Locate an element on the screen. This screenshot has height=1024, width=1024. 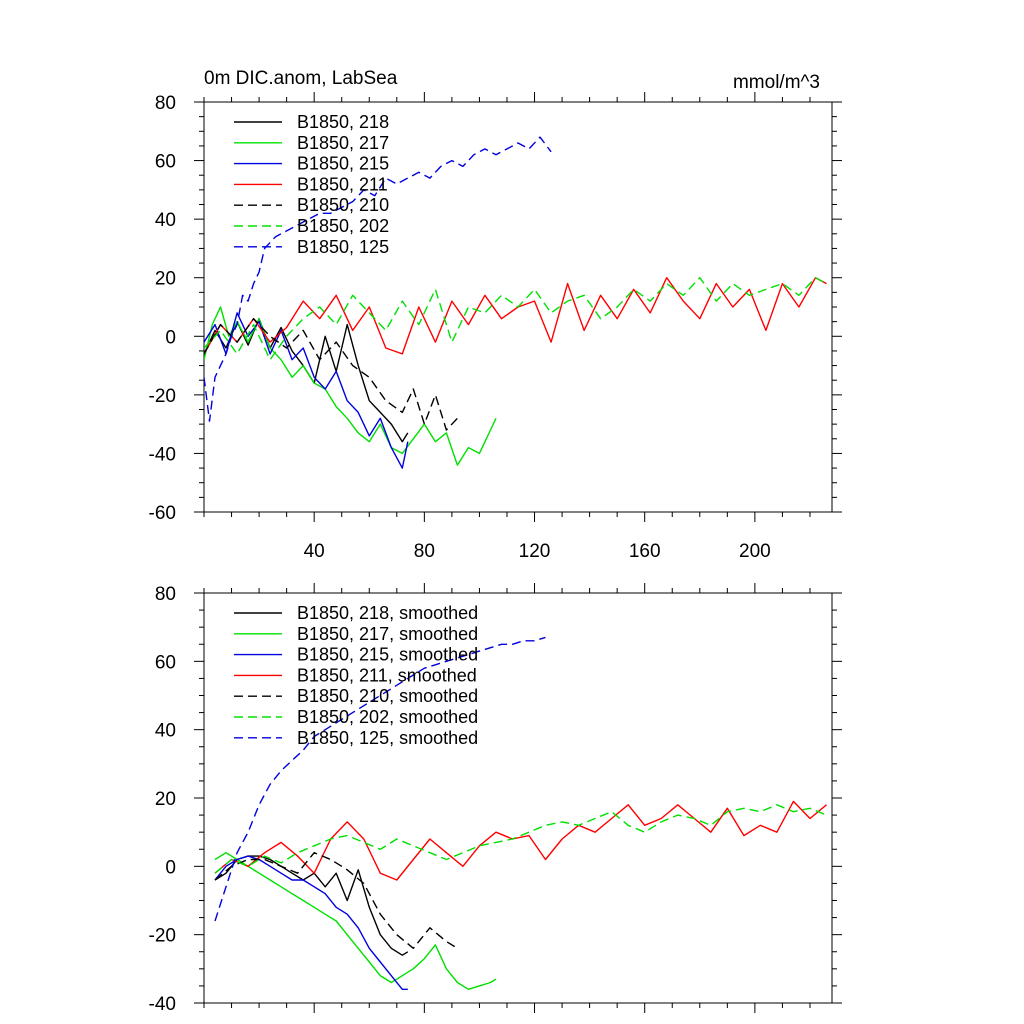
legend-label: B1850, 211, smoothed is located at coordinates (387, 675).